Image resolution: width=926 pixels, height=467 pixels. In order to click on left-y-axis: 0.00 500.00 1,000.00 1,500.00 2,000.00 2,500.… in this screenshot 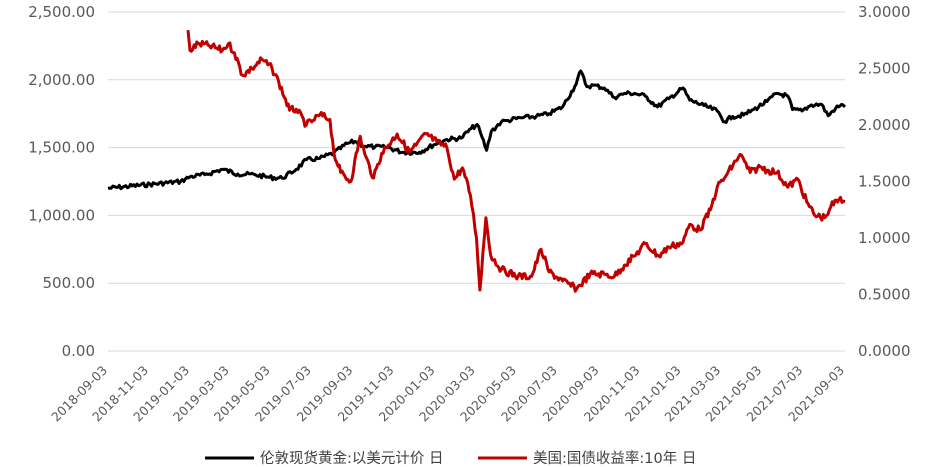, I will do `click(61, 181)`.